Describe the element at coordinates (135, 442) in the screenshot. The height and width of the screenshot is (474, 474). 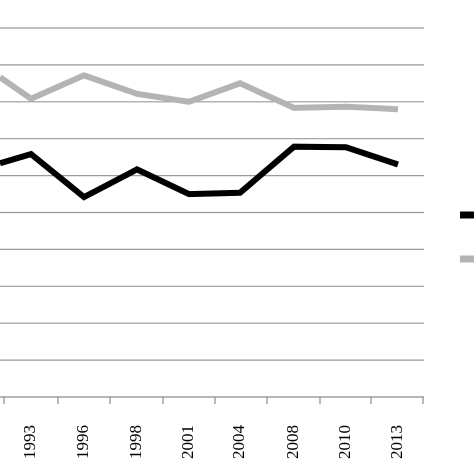
I see `x-tick-label: 1998` at that location.